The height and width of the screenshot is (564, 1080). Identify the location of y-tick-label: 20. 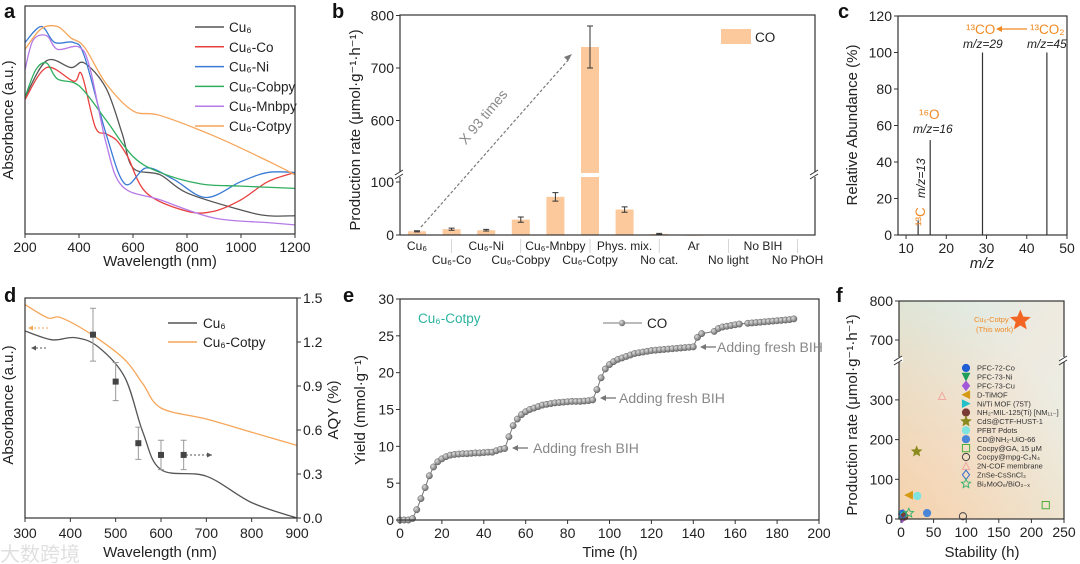
(884, 199).